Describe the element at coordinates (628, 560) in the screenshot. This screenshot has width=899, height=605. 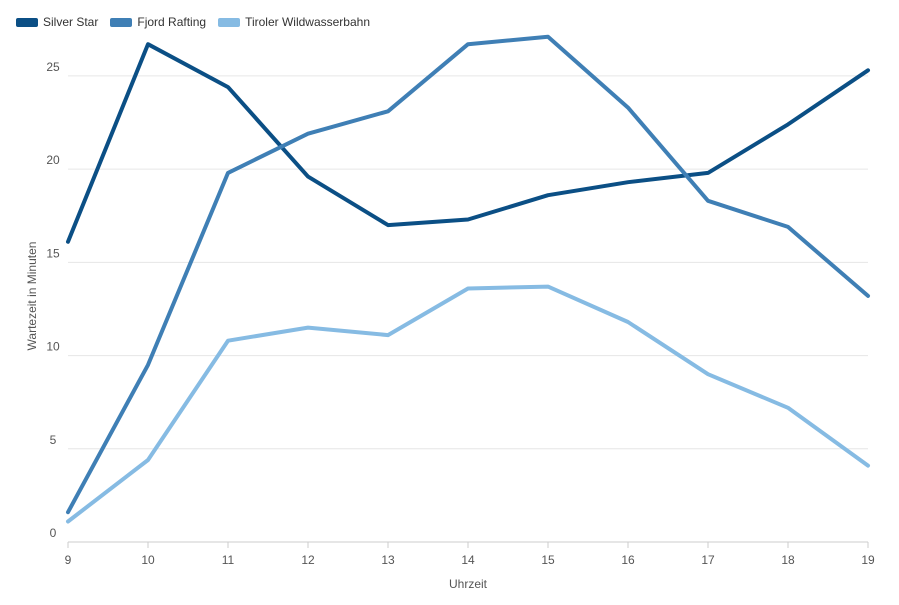
I see `x-tick-label: 16` at that location.